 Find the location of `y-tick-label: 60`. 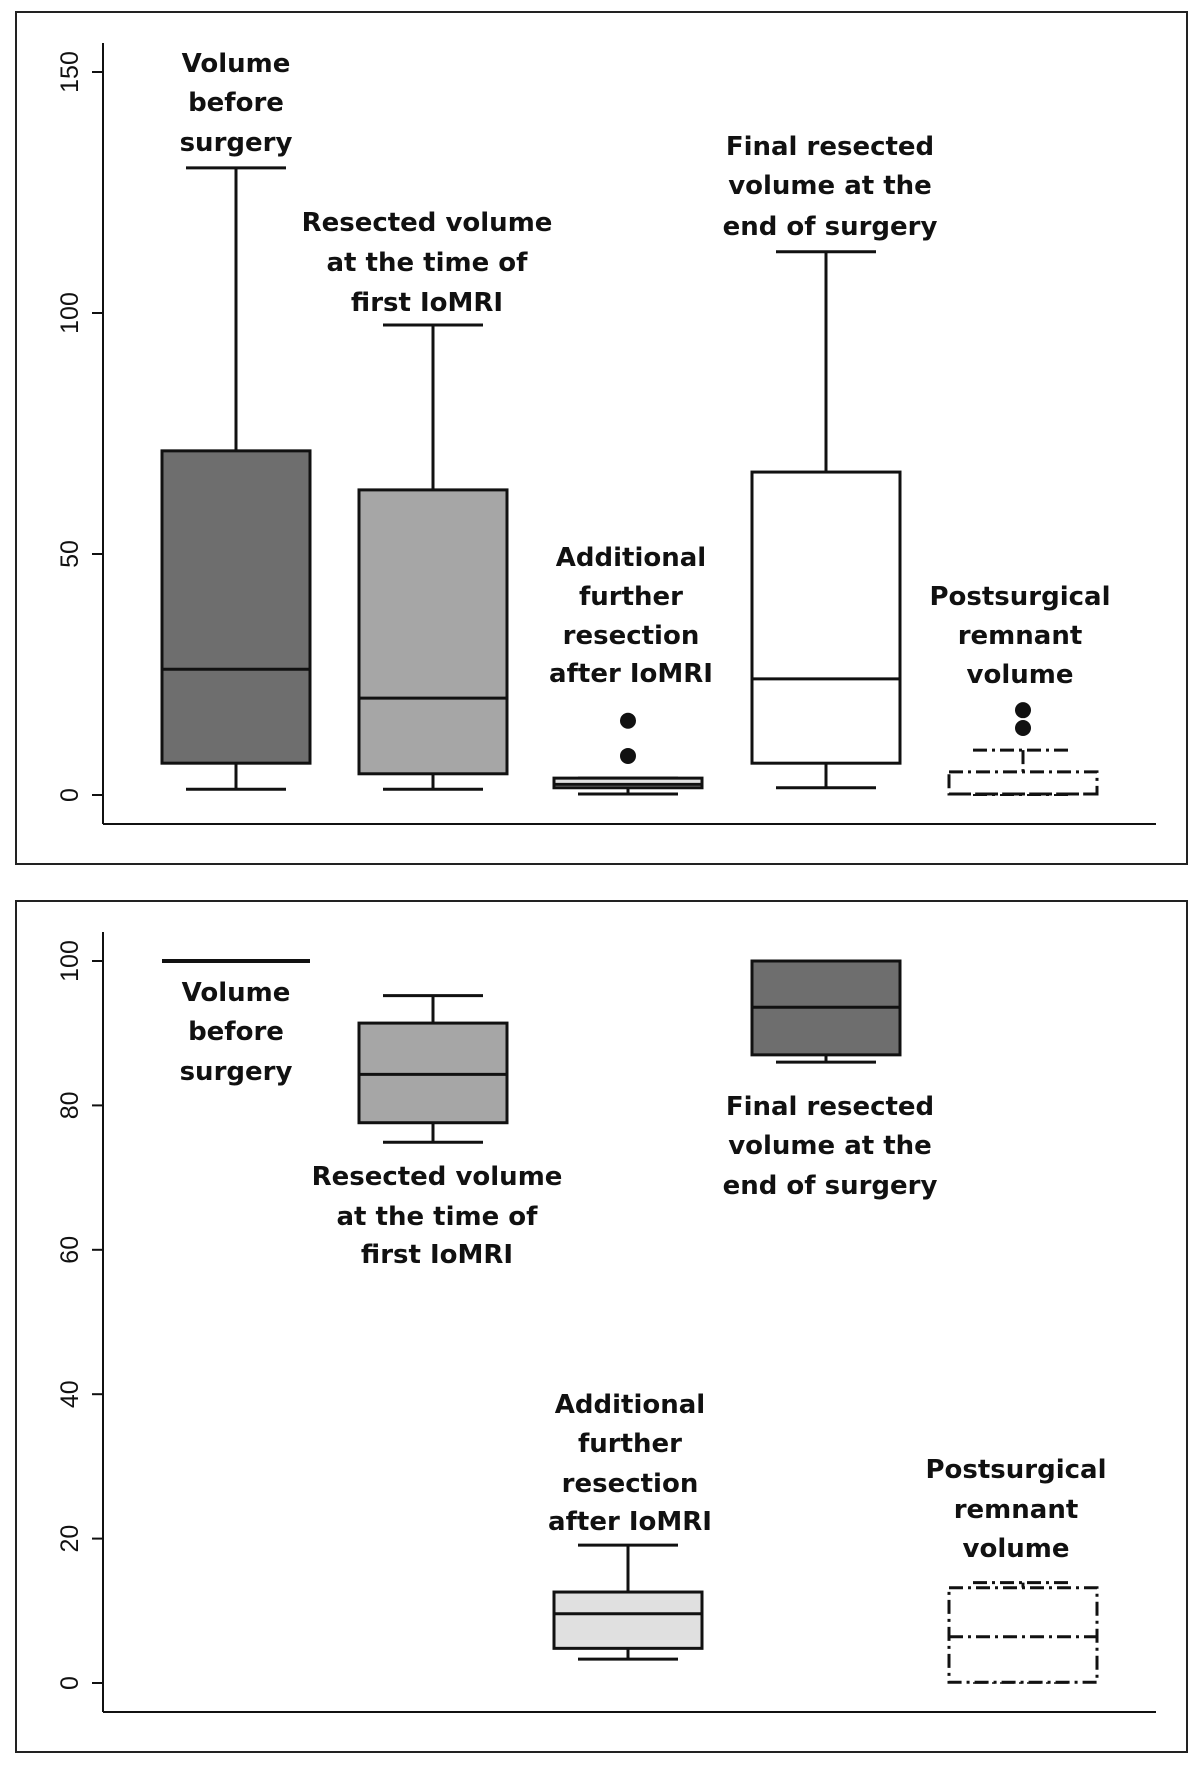

y-tick-label: 60 is located at coordinates (70, 1250).